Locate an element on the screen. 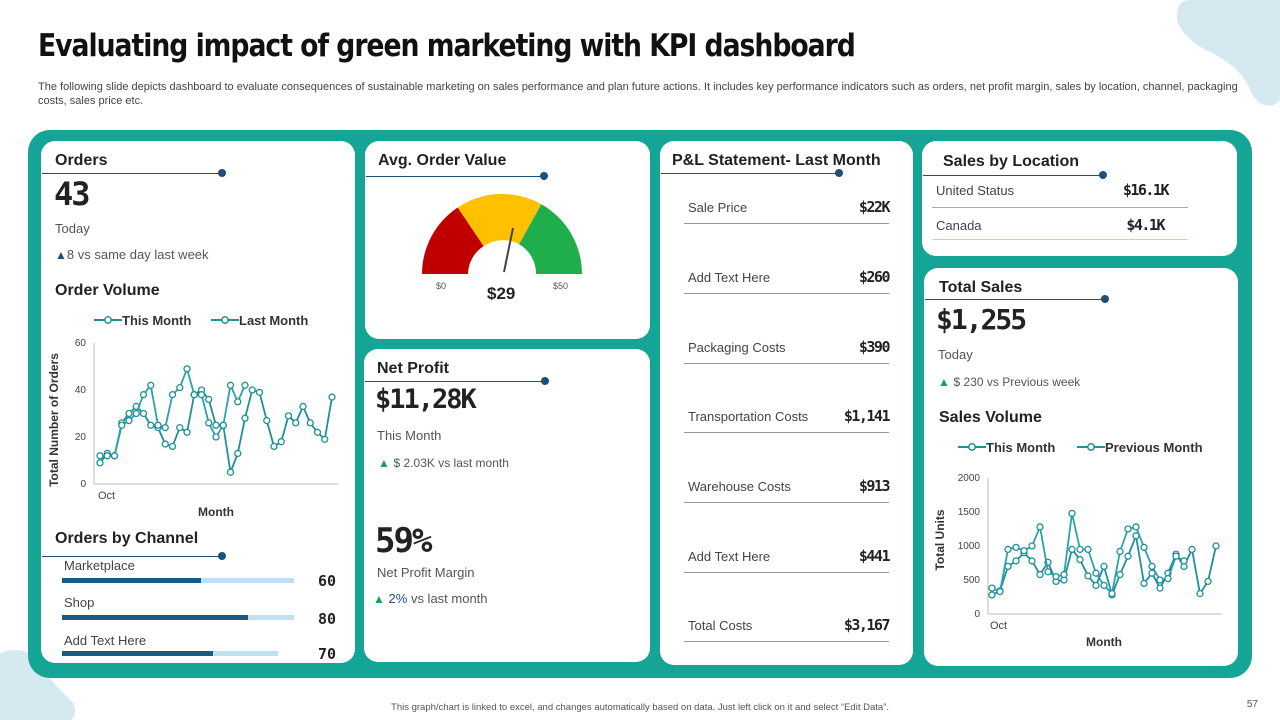 Image resolution: width=1280 pixels, height=720 pixels. pl-row-value: $3,167 is located at coordinates (867, 625).